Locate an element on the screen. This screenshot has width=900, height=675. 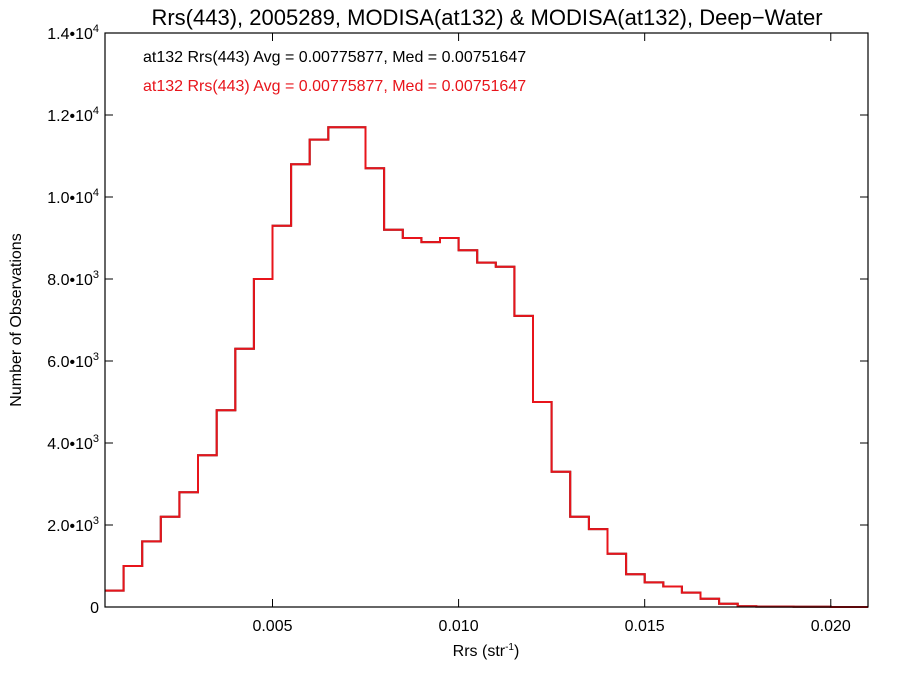
x-axis-label-suffix: ) is located at coordinates (516, 651).